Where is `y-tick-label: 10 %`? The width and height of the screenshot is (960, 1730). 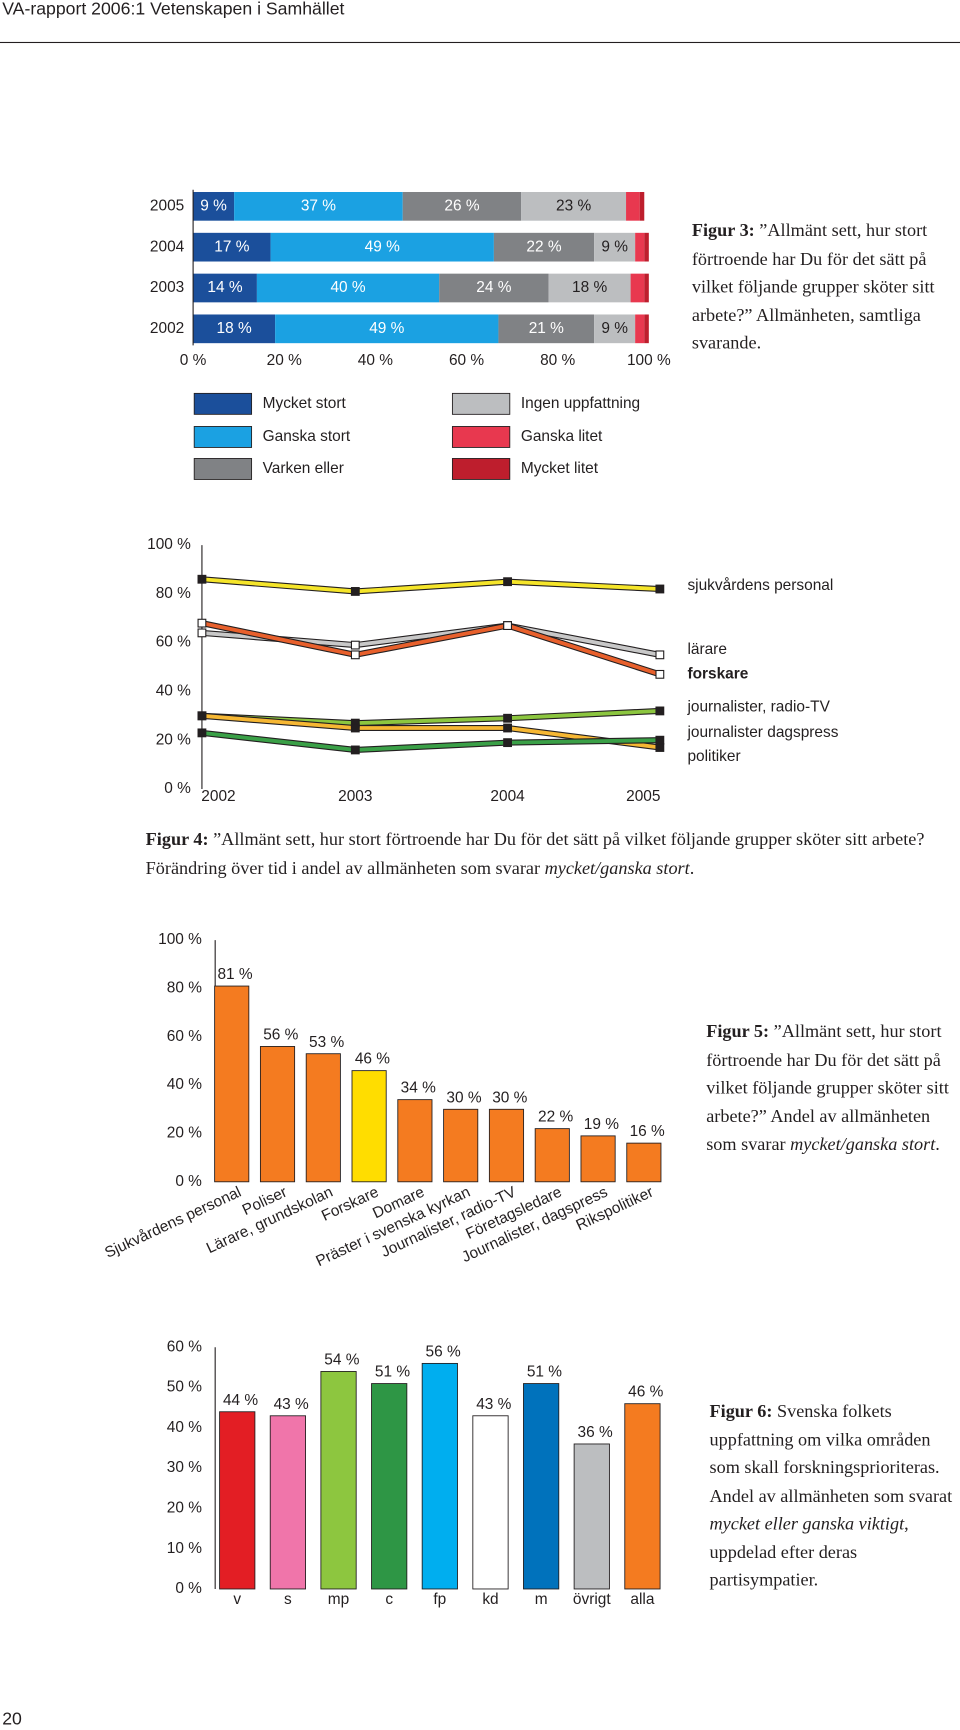
y-tick-label: 10 % is located at coordinates (184, 1548).